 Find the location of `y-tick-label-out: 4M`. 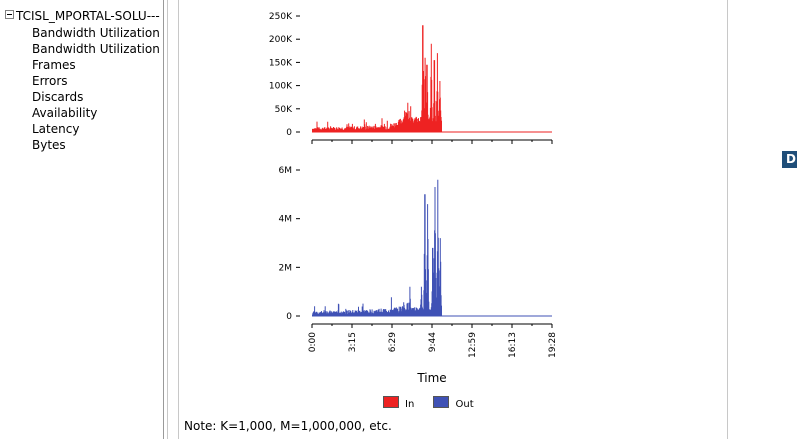

y-tick-label-out: 4M is located at coordinates (286, 220).